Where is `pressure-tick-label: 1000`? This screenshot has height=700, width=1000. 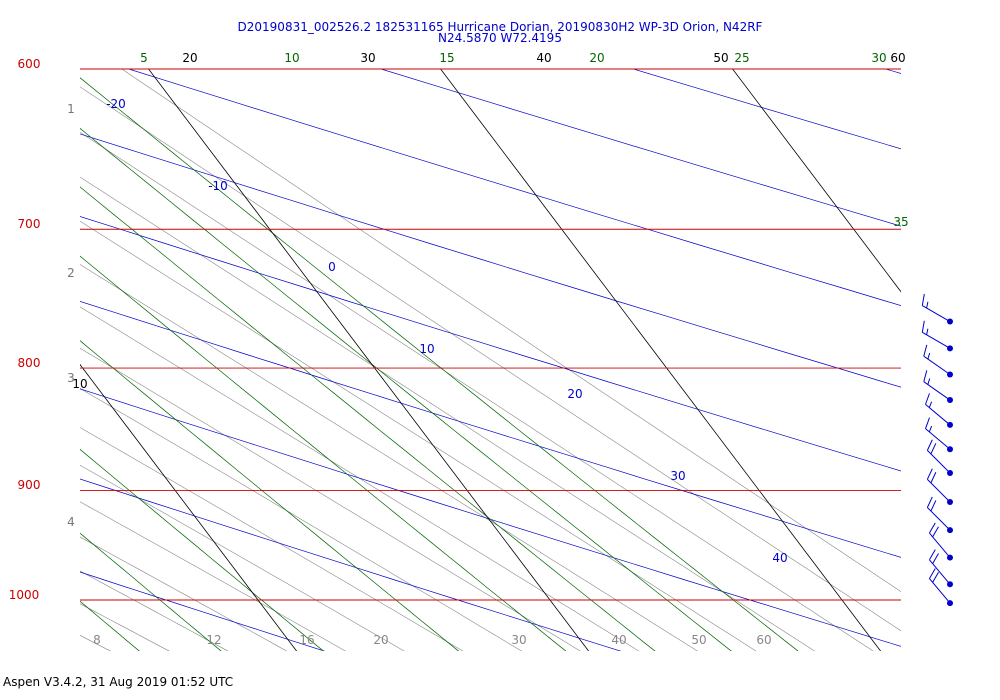 pressure-tick-label: 1000 is located at coordinates (24, 595).